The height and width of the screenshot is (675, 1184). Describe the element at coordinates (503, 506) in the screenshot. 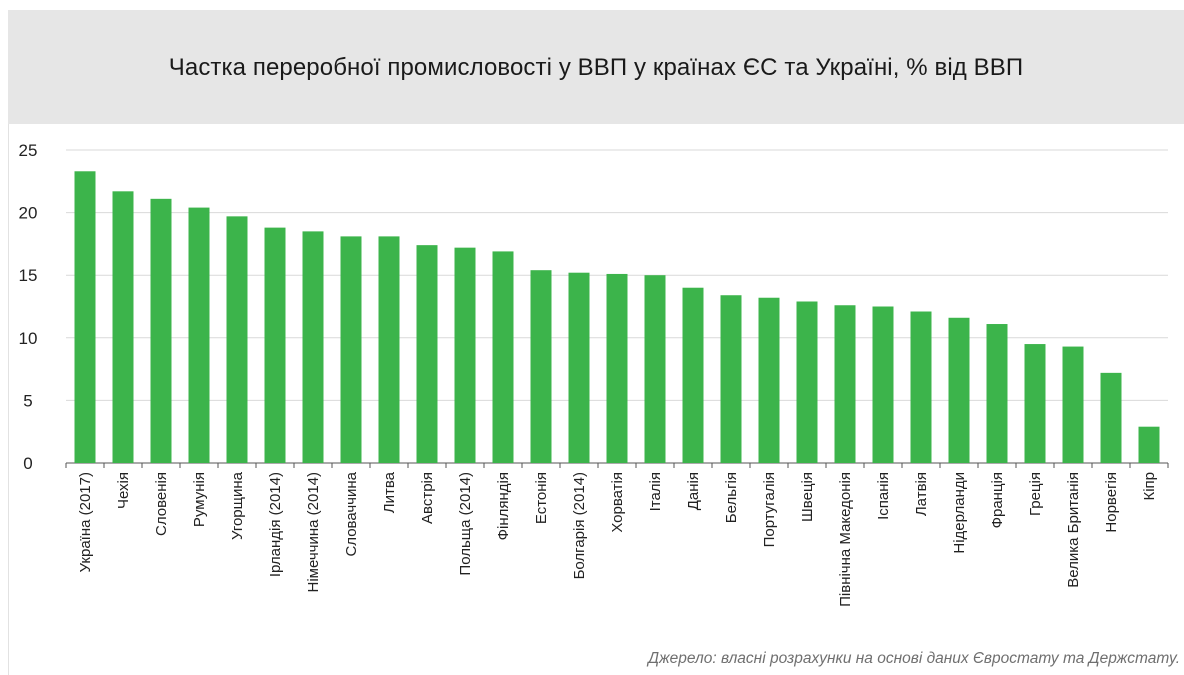

I see `x-tick-label: Фінляндія` at that location.